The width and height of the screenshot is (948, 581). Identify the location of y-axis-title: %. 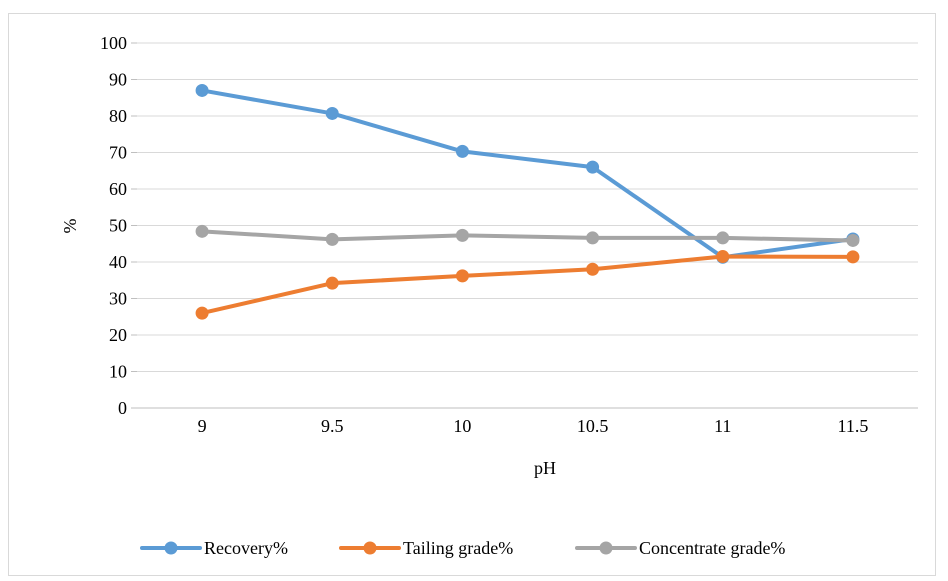
(70, 226).